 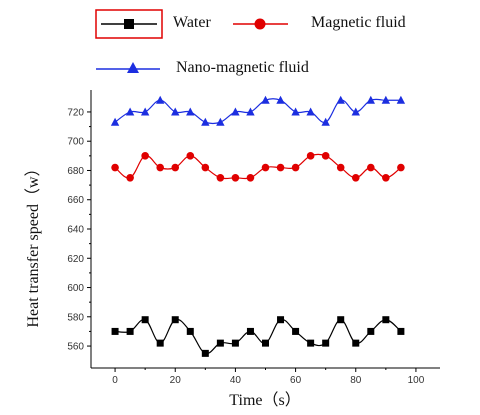 I want to click on y-tick-label: 680, so click(x=75, y=171).